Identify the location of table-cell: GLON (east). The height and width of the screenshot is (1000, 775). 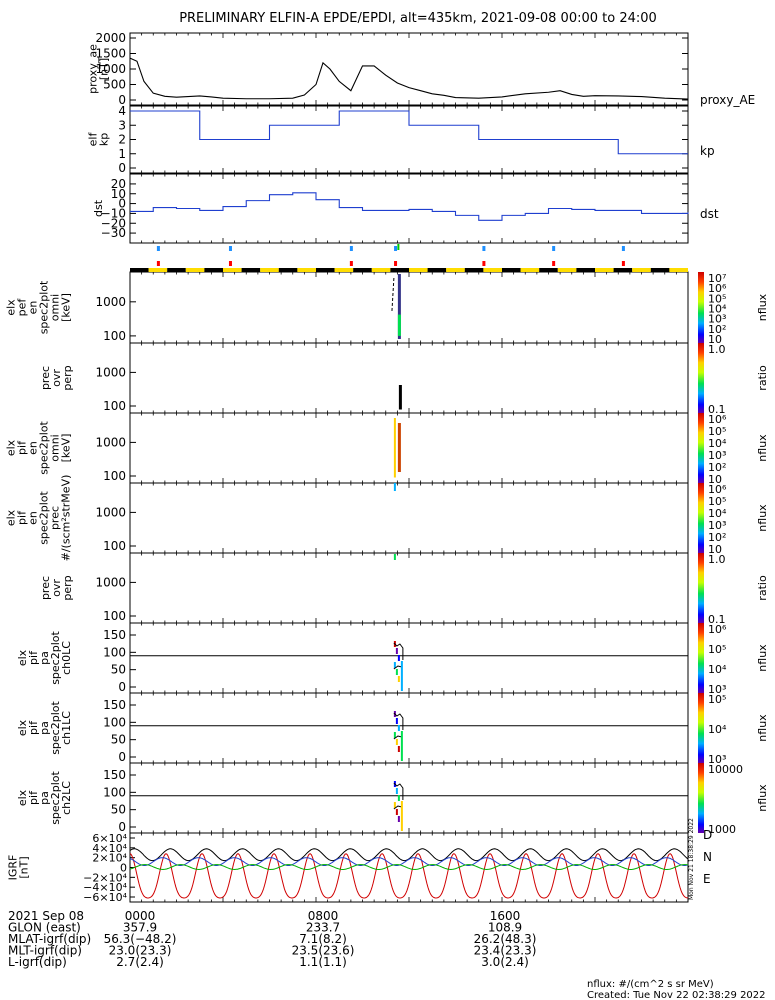
(44, 928).